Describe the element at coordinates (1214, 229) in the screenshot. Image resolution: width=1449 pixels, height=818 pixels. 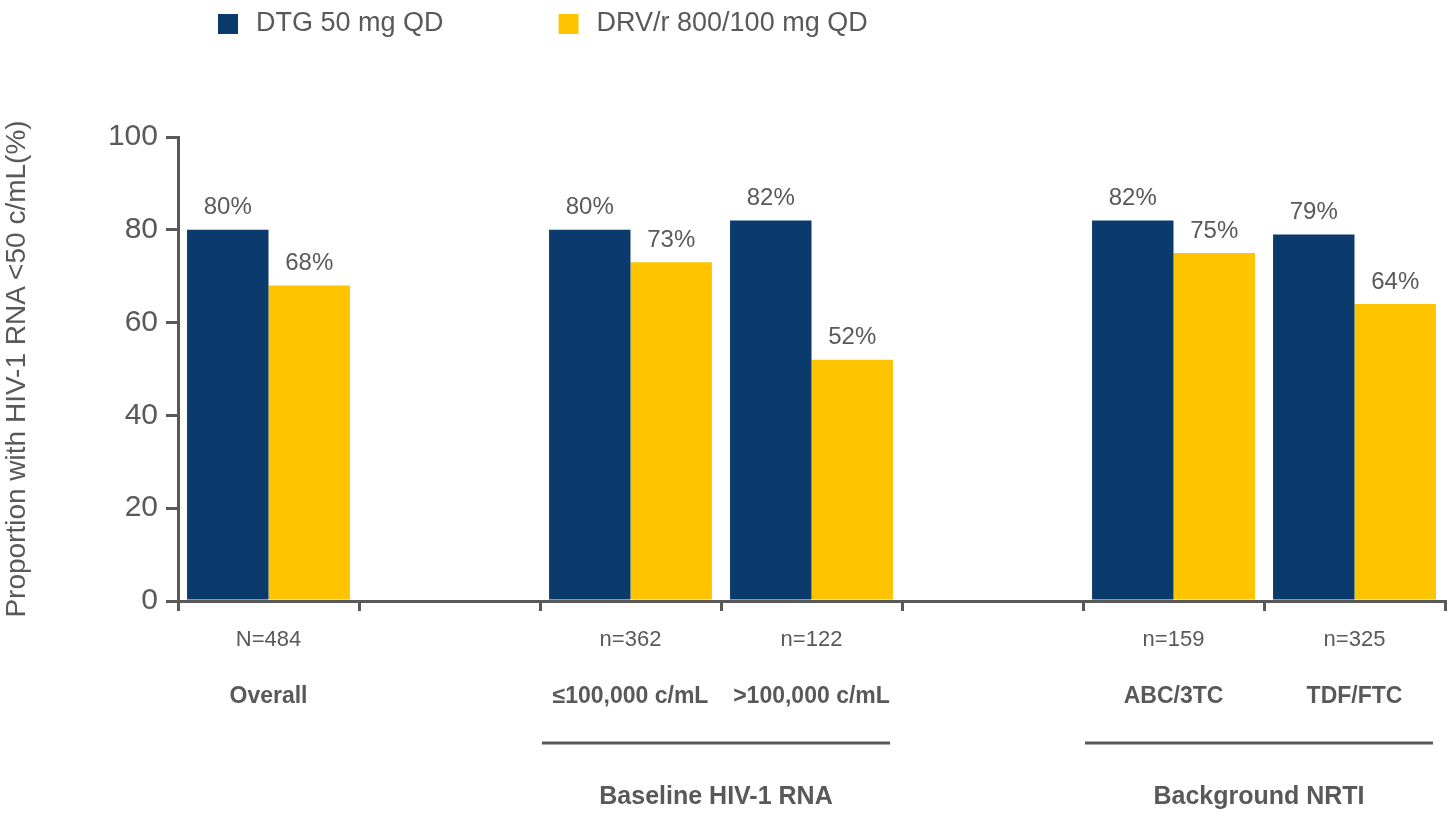
I see `data-label: 75%` at that location.